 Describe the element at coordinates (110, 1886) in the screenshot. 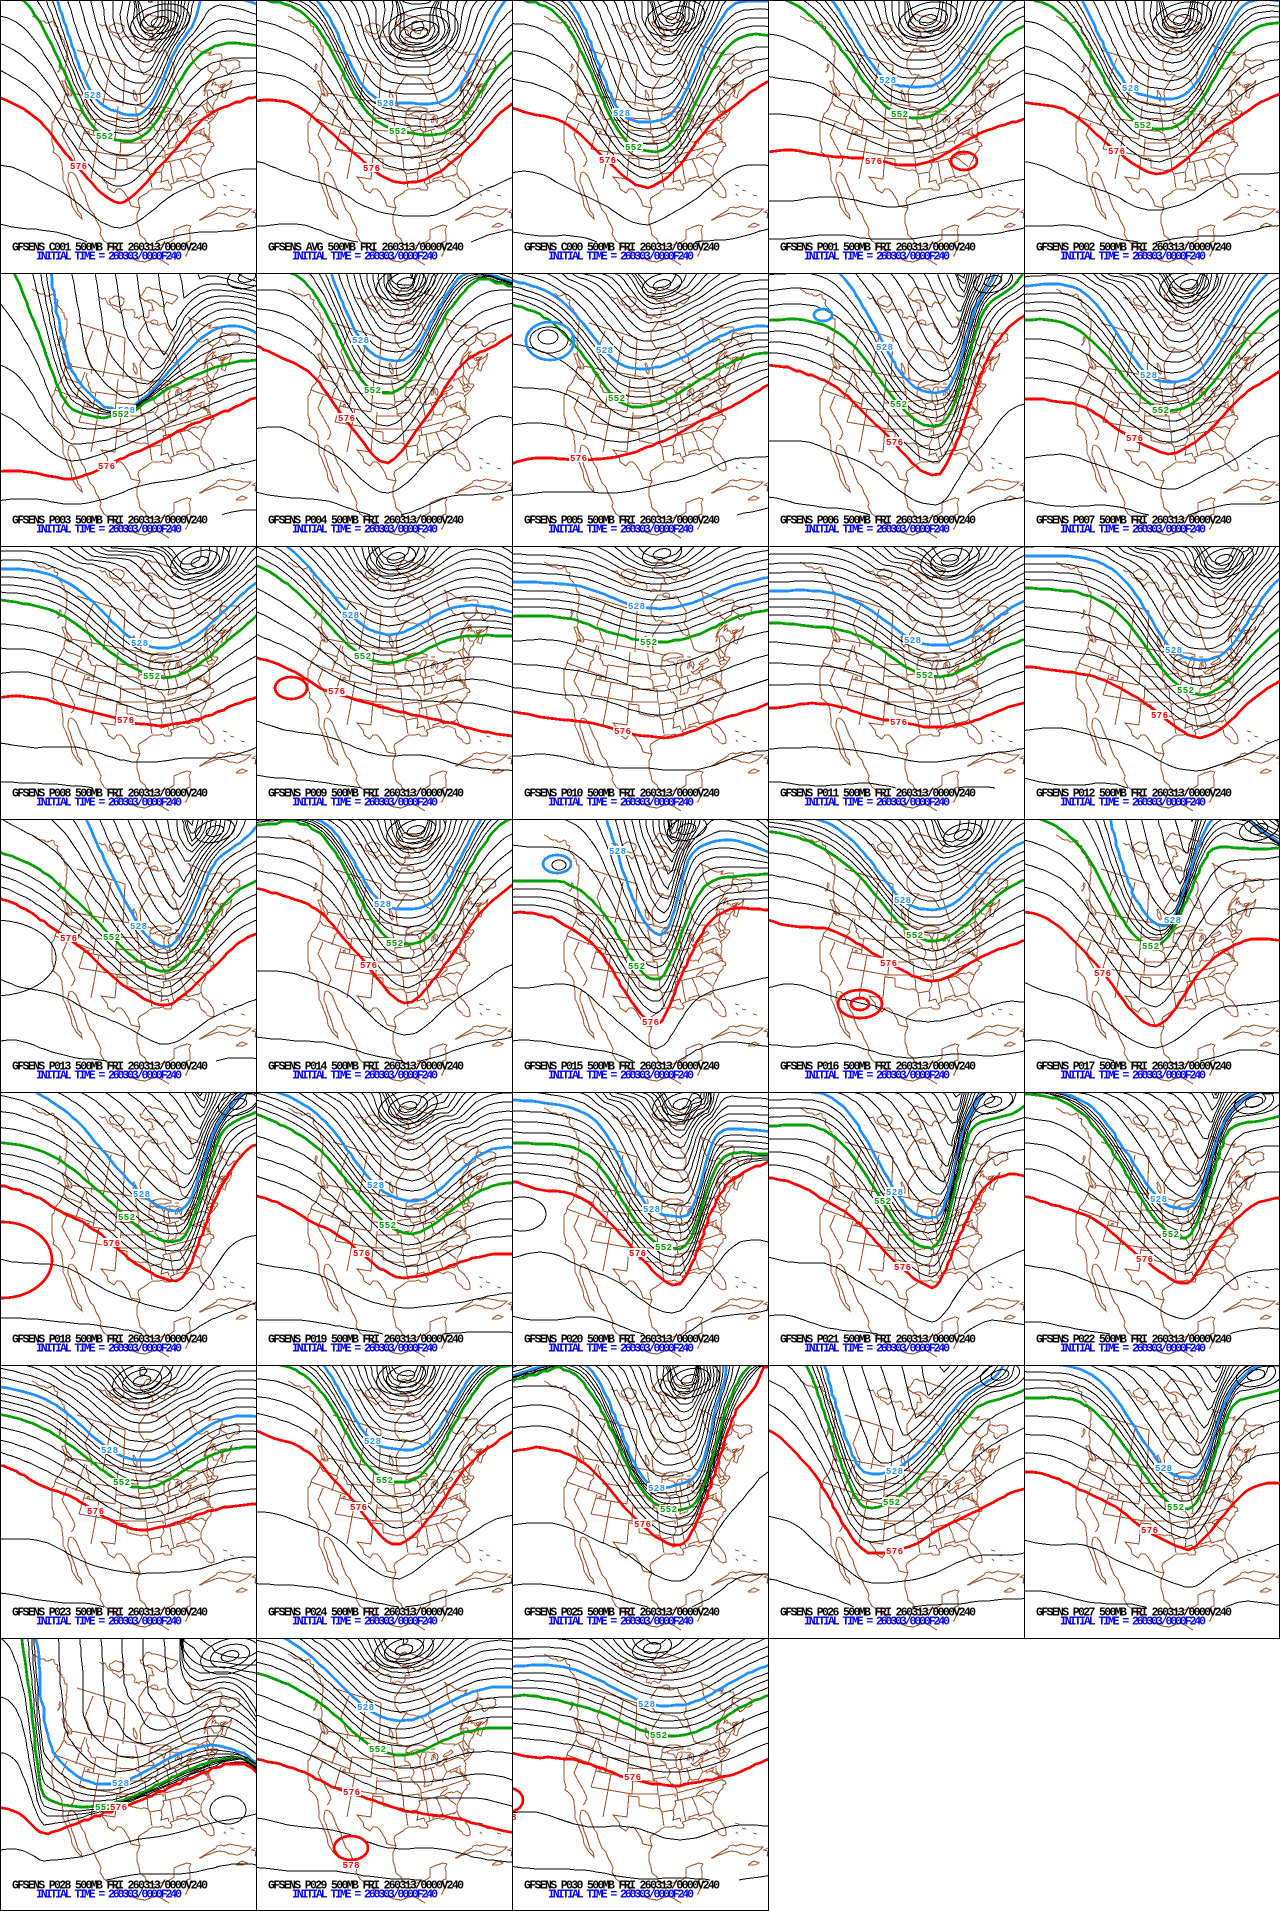

I see `svg-text:GFSENS P028 500MB FRI 260313/0: GFSENS P028 500MB FRI 260313/0000V240` at that location.